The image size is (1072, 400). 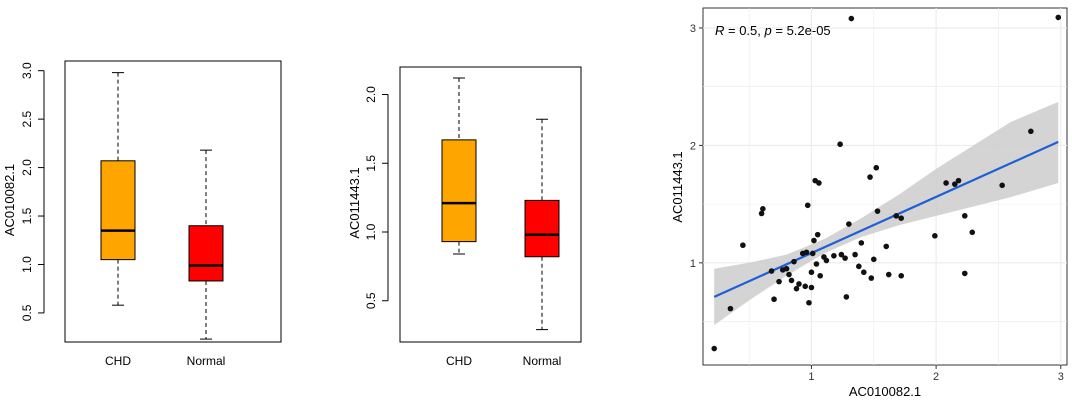 I want to click on correlation-annotation: R = 0.5, p = 5.2e-05, so click(x=773, y=30).